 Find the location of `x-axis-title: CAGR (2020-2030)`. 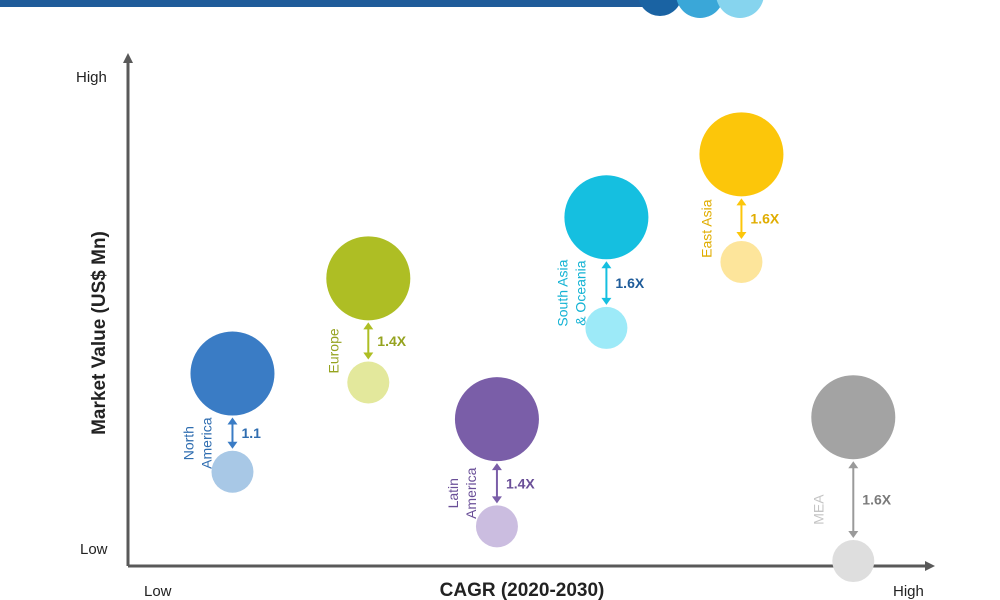

x-axis-title: CAGR (2020-2030) is located at coordinates (522, 590).